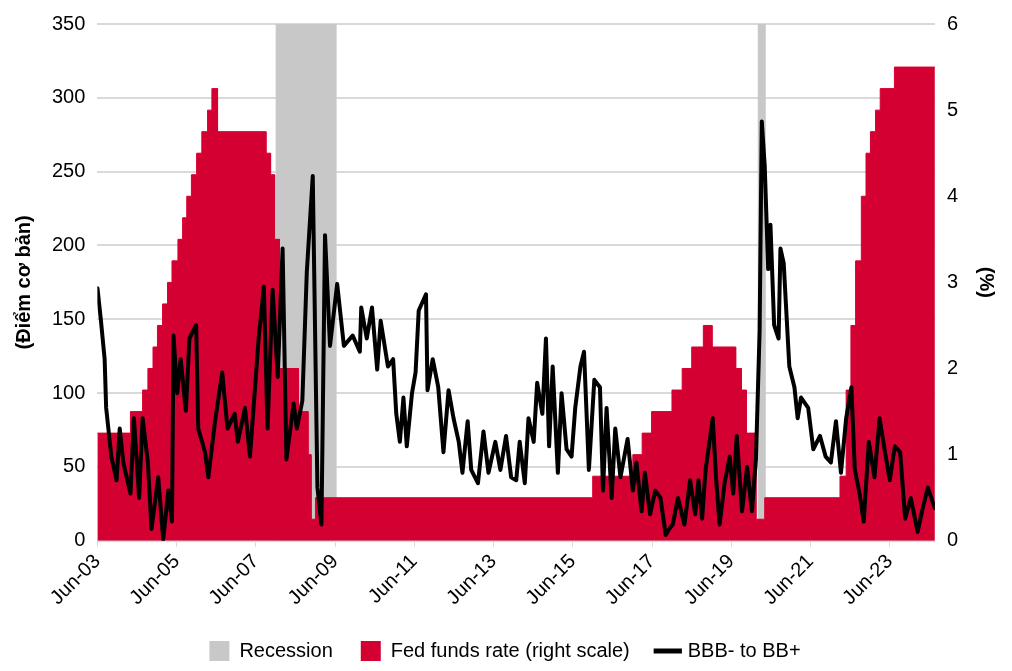  I want to click on y2-tick-label: 0, so click(952, 539).